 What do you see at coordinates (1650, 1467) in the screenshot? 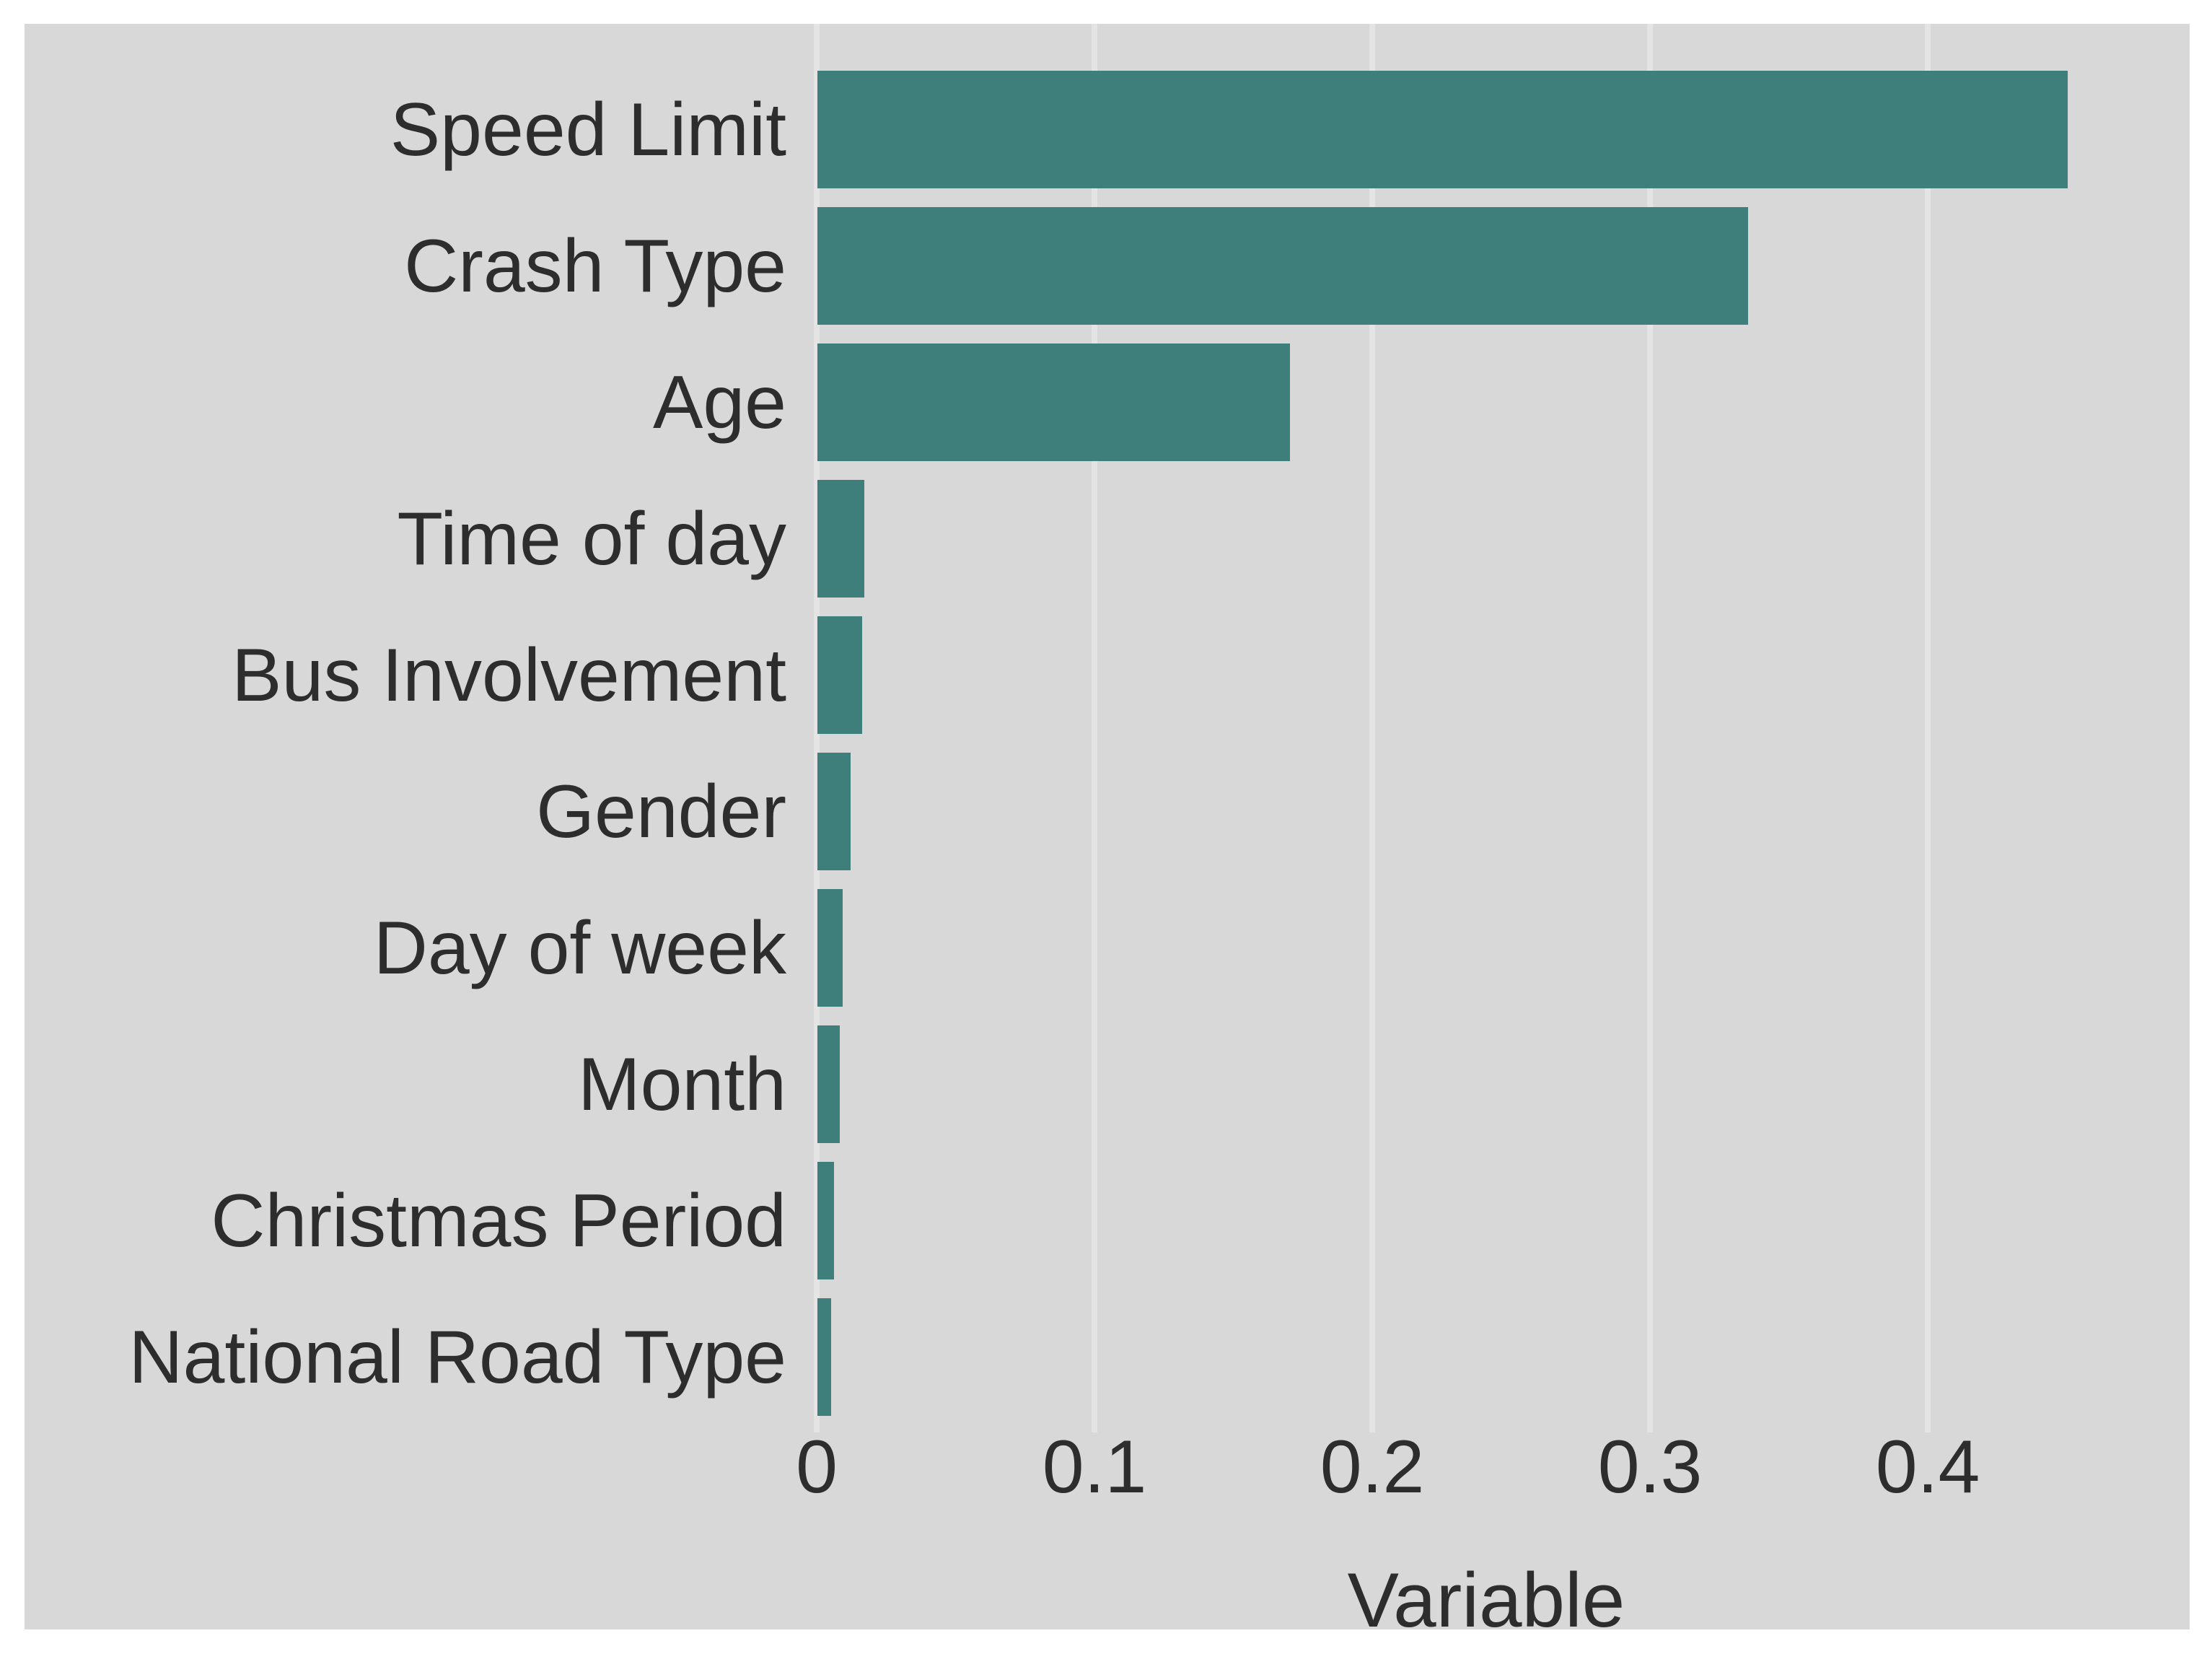
I see `x-tick-label: 0.3` at bounding box center [1650, 1467].